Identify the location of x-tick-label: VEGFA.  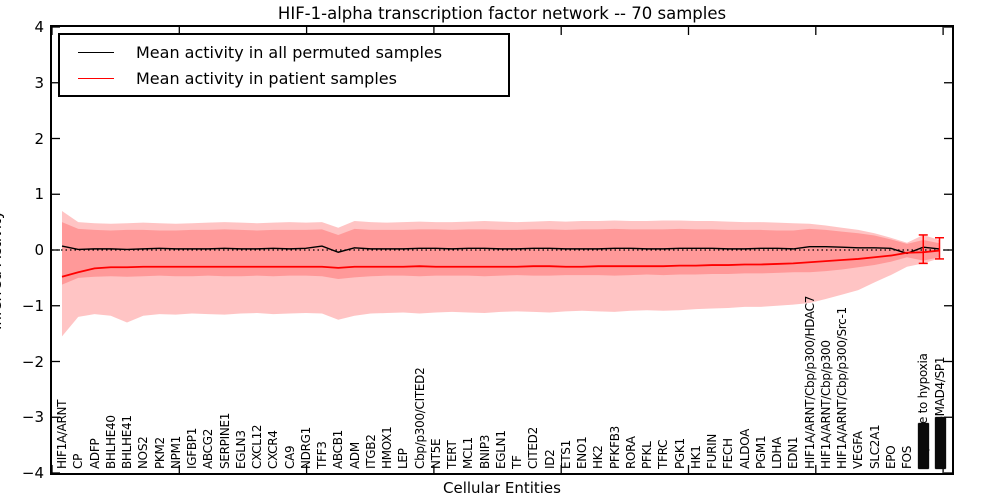
(858, 450).